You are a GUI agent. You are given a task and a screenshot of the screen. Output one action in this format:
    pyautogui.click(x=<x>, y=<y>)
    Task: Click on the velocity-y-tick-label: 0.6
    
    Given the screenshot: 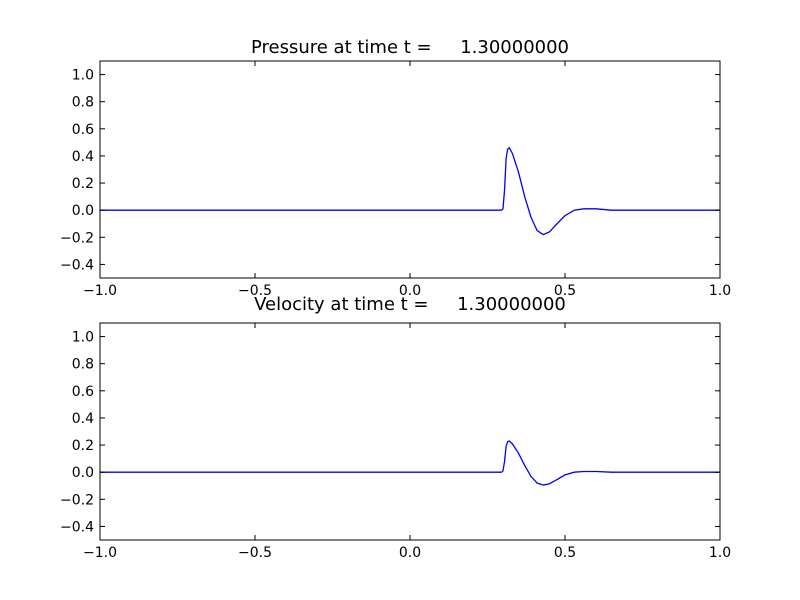 What is the action you would take?
    pyautogui.click(x=83, y=392)
    